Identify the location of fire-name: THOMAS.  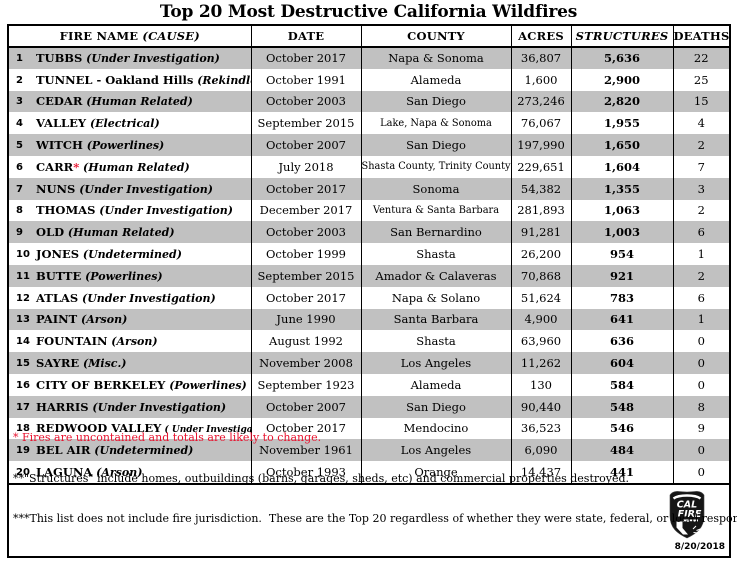
(66, 210).